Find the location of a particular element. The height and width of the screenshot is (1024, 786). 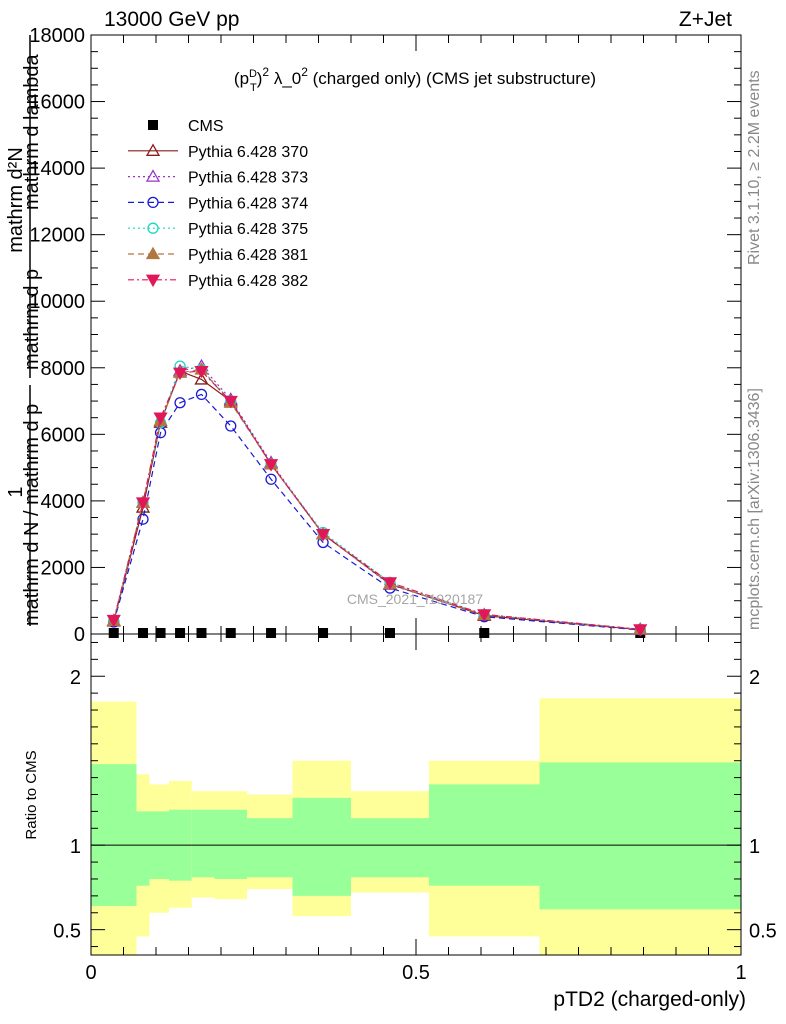

y-tick-label: 14000 is located at coordinates (57, 169).